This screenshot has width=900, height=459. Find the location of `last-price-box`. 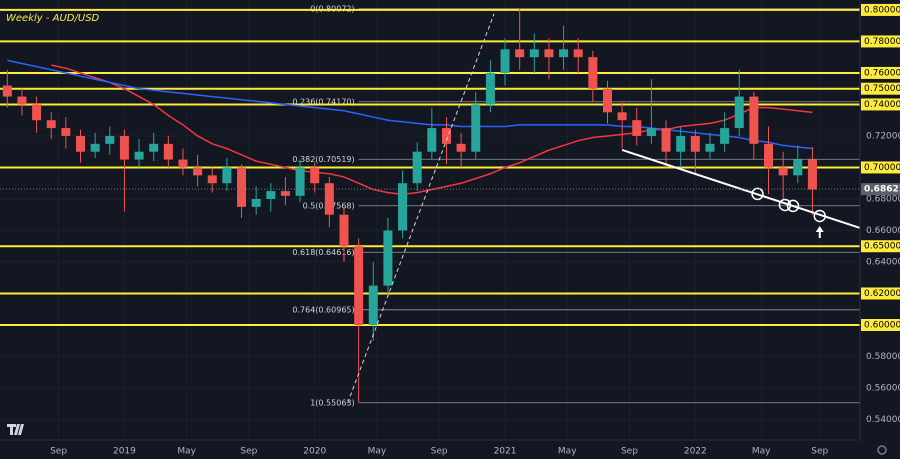

last-price-box is located at coordinates (880, 189).